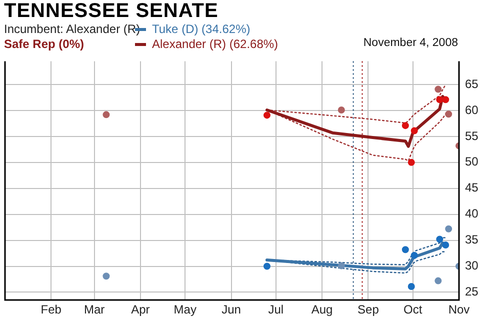  What do you see at coordinates (472, 213) in the screenshot?
I see `y-tick-label: 40` at bounding box center [472, 213].